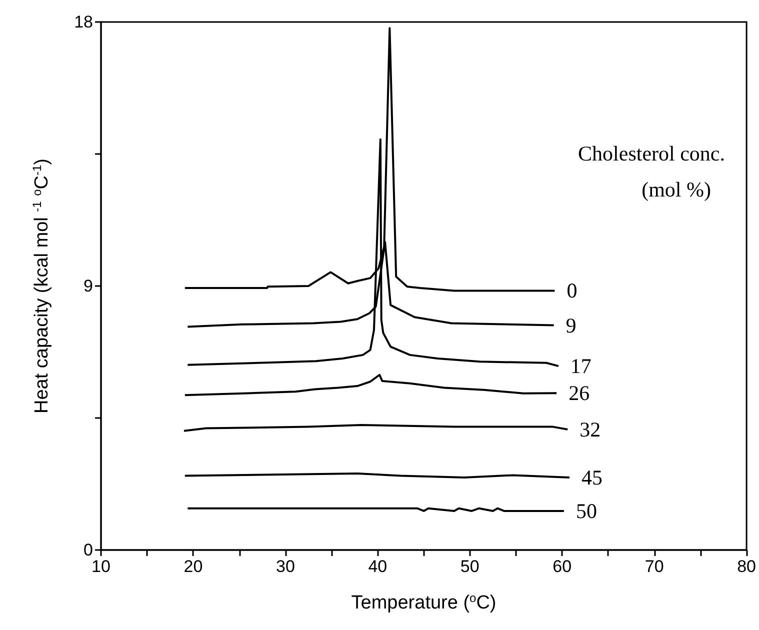 The image size is (759, 630). I want to click on y-tick-label: 9, so click(88, 286).